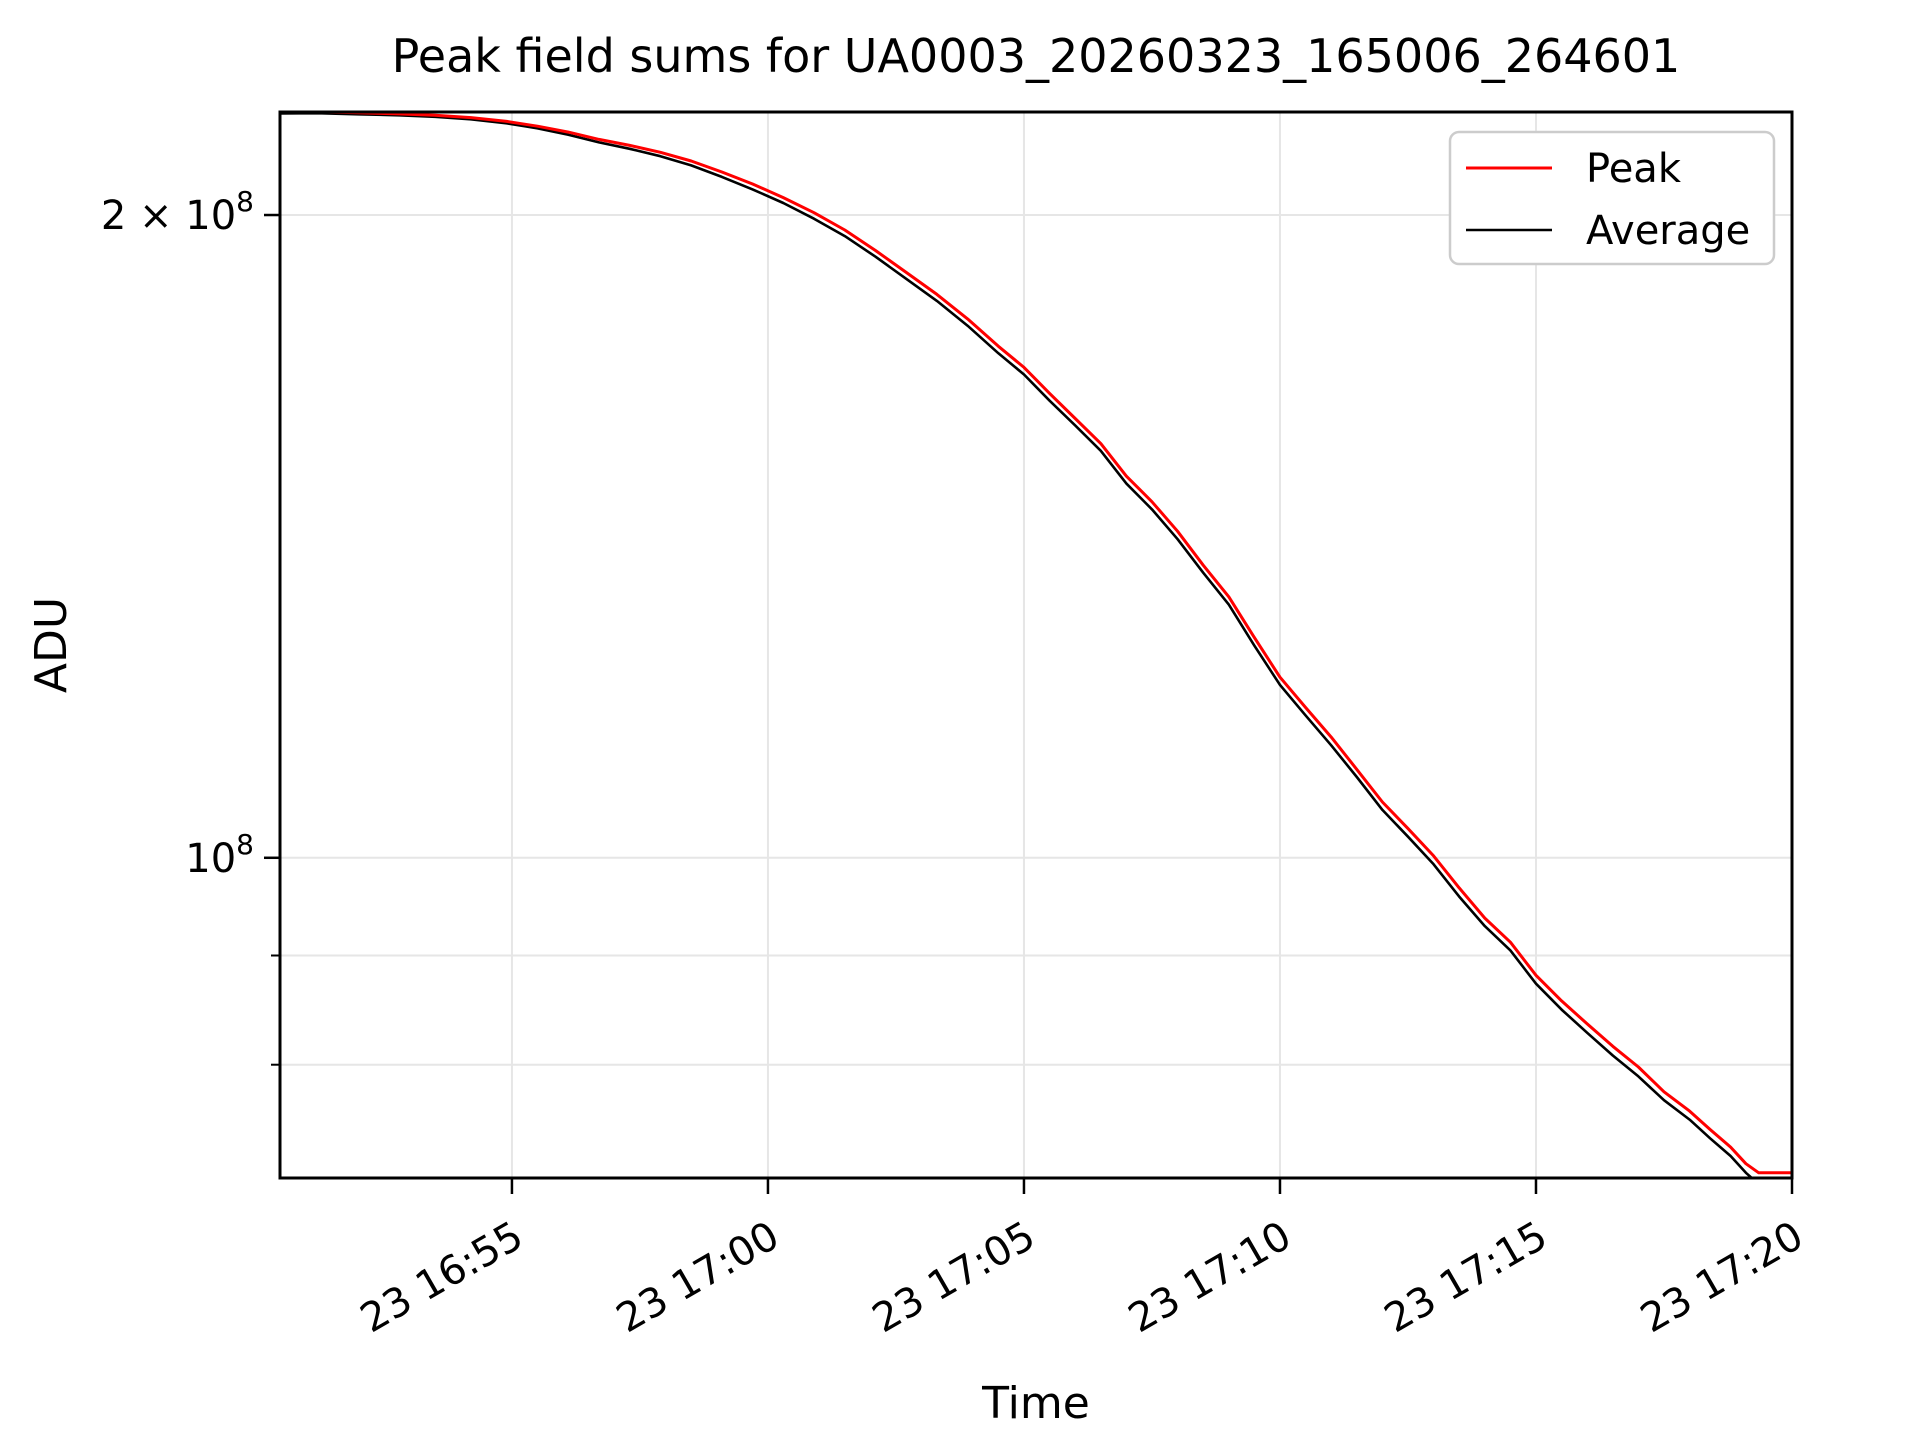  I want to click on legend-average-label: Average, so click(1668, 231).